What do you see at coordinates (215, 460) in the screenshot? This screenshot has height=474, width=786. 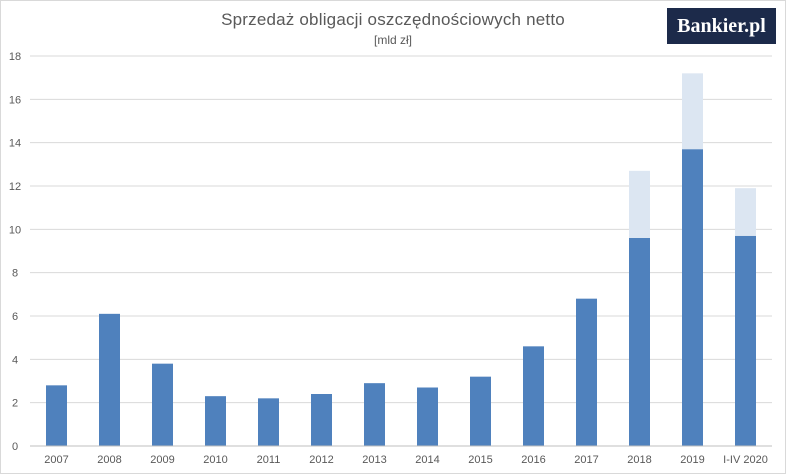 I see `x-tick-label: 2010` at bounding box center [215, 460].